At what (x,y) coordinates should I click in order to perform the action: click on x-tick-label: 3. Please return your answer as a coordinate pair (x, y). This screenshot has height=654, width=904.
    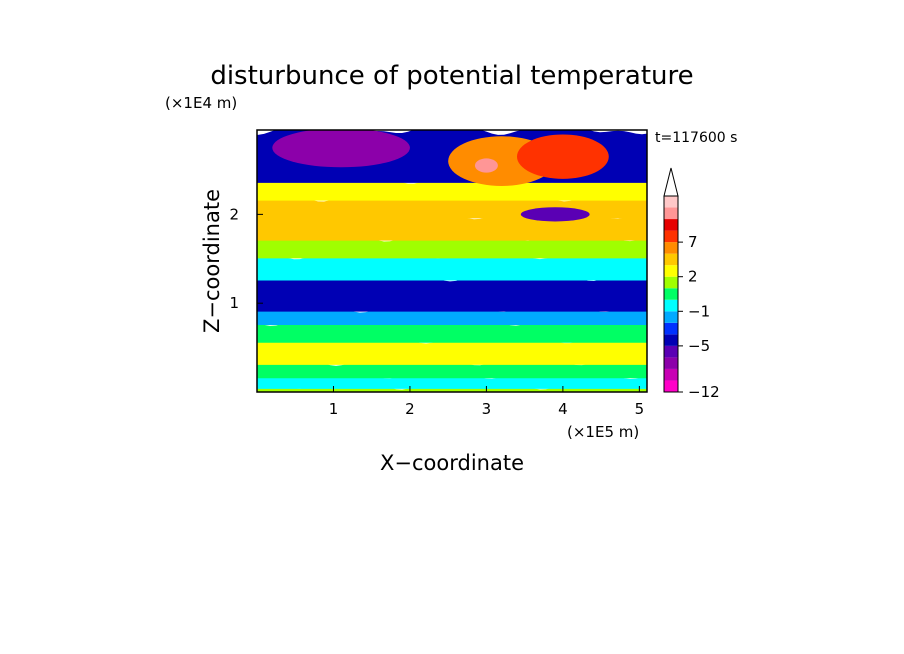
    Looking at the image, I should click on (487, 409).